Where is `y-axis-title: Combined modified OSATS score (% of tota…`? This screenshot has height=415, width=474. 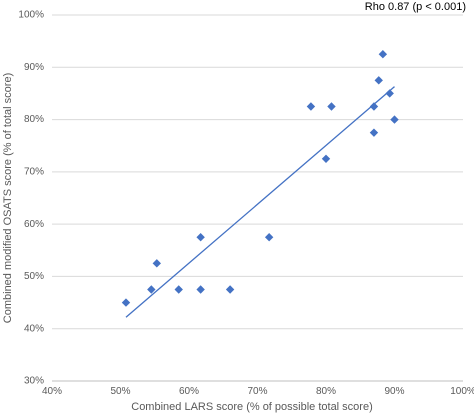 y-axis-title: Combined modified OSATS score (% of tota… is located at coordinates (8, 198).